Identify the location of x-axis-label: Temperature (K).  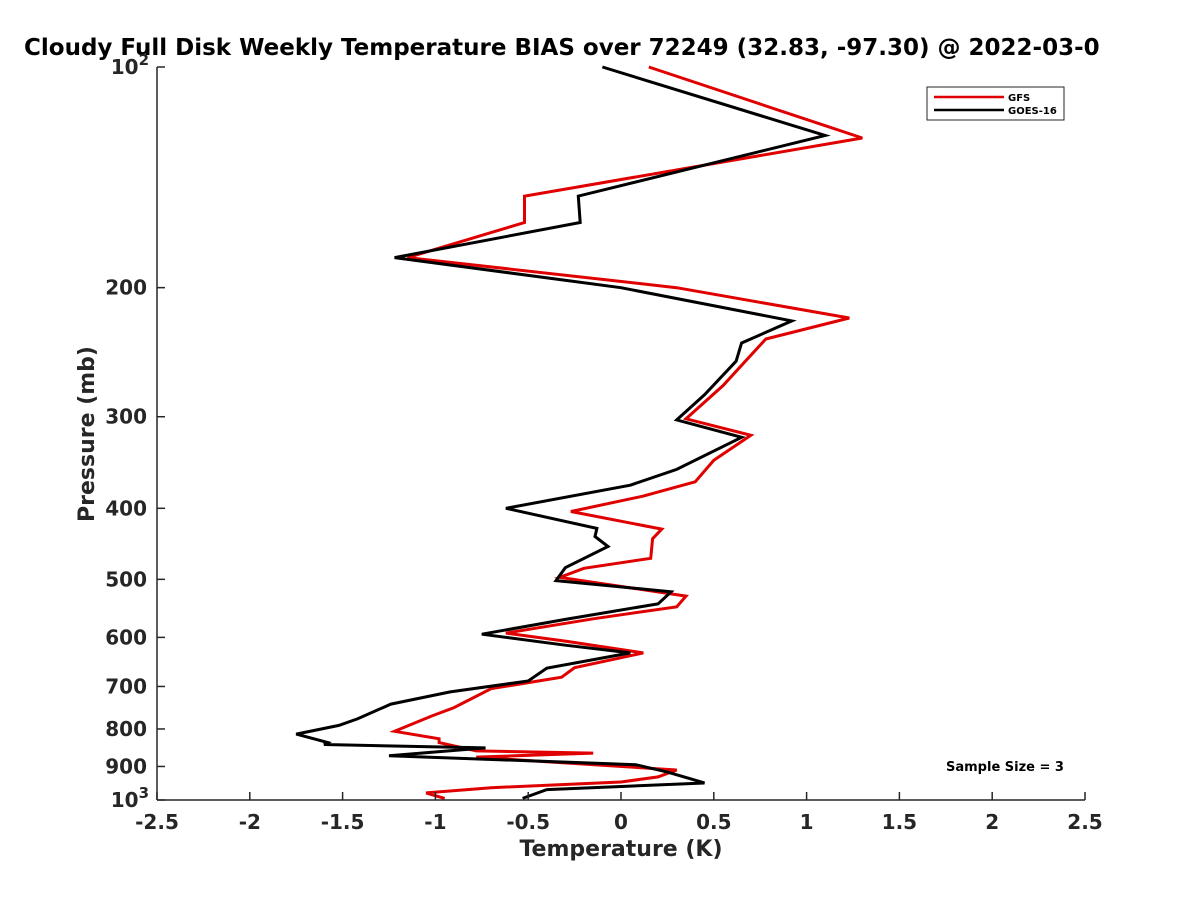
(620, 849).